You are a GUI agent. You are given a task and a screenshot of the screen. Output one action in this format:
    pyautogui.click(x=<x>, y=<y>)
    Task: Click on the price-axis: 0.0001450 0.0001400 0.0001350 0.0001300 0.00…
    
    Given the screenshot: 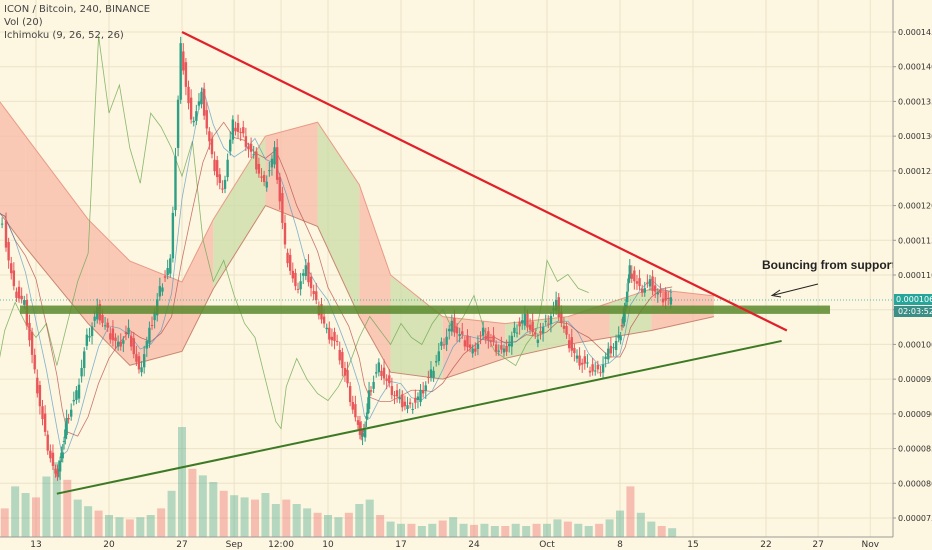 What is the action you would take?
    pyautogui.click(x=912, y=275)
    